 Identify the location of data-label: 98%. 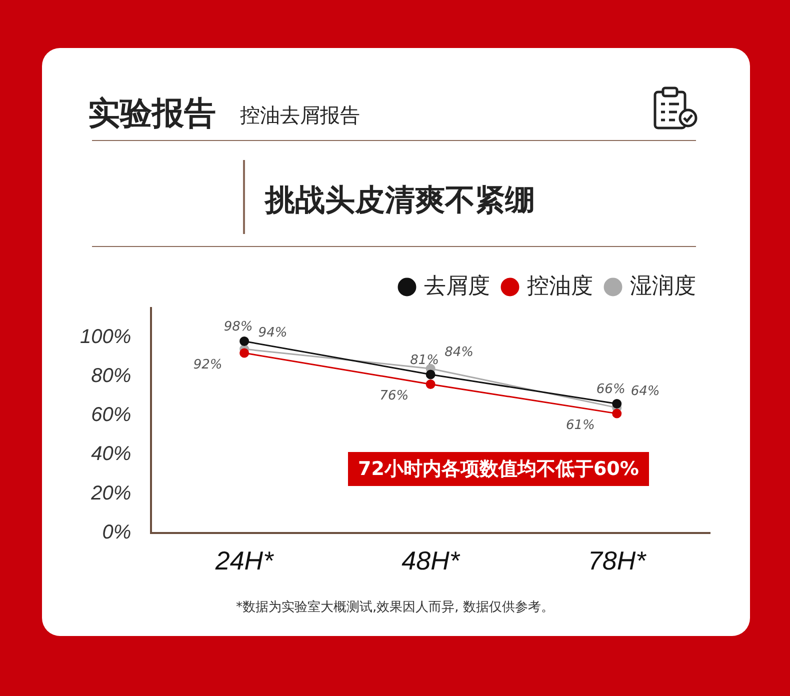
(238, 327).